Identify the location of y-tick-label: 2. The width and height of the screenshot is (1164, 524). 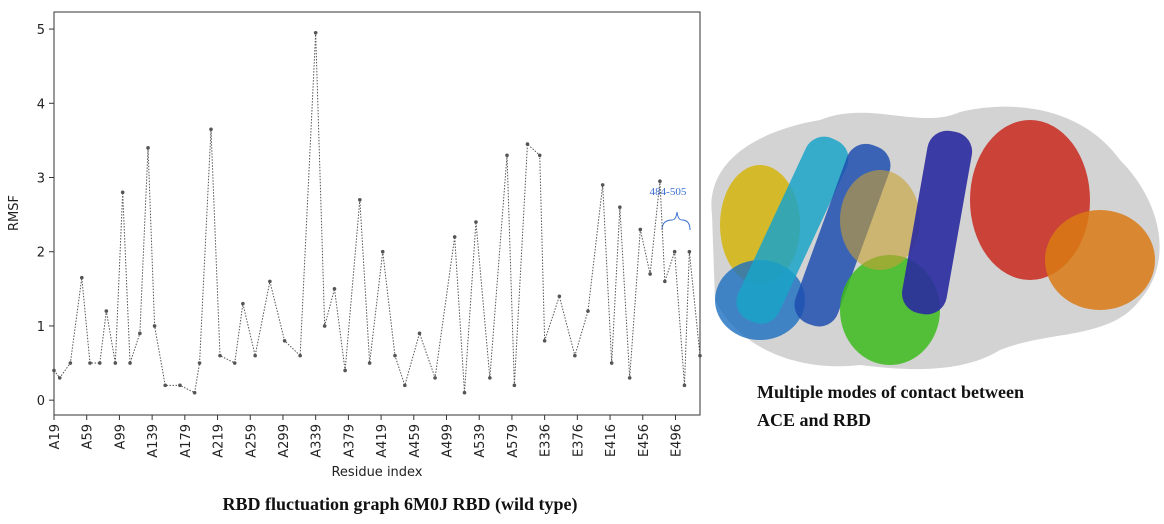
(41, 253).